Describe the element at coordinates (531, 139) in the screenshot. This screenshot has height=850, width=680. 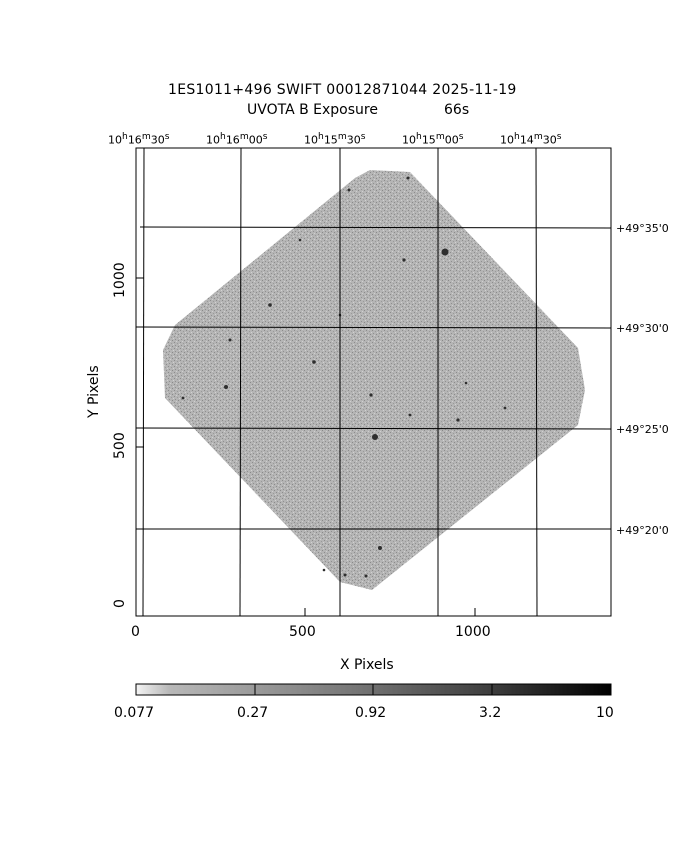
I see `ra-tick-label: 10h14m30s` at that location.